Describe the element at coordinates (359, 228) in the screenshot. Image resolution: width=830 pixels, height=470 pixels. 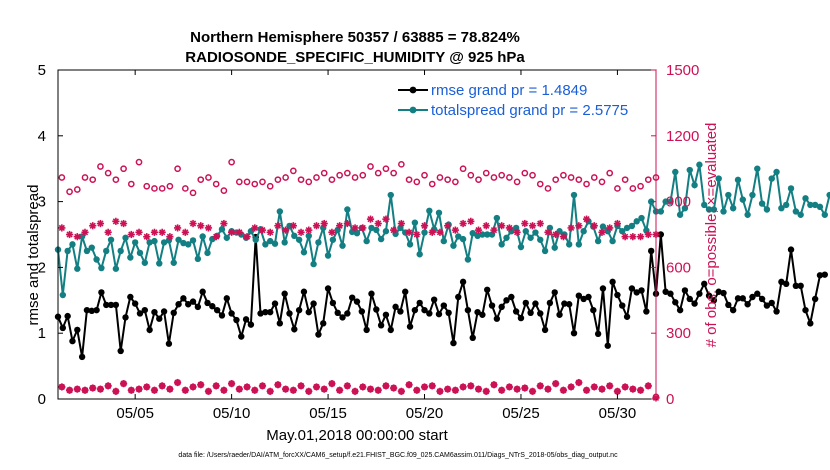
I see `series-evaluated` at that location.